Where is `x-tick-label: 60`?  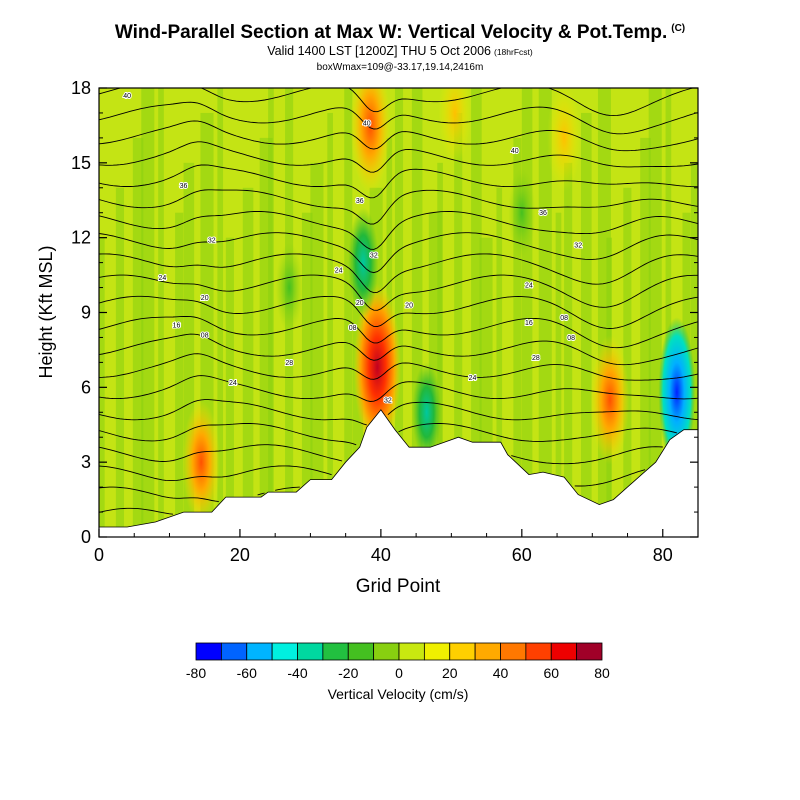
x-tick-label: 60 is located at coordinates (522, 555).